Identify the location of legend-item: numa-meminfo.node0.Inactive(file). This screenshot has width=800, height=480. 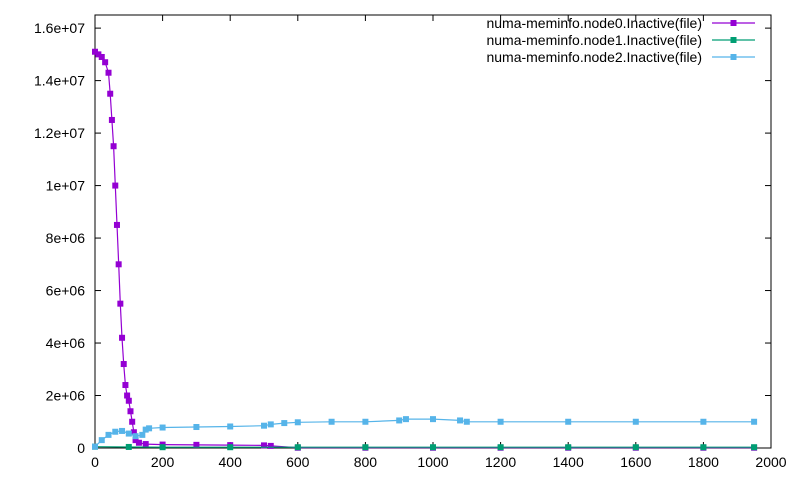
(620, 23).